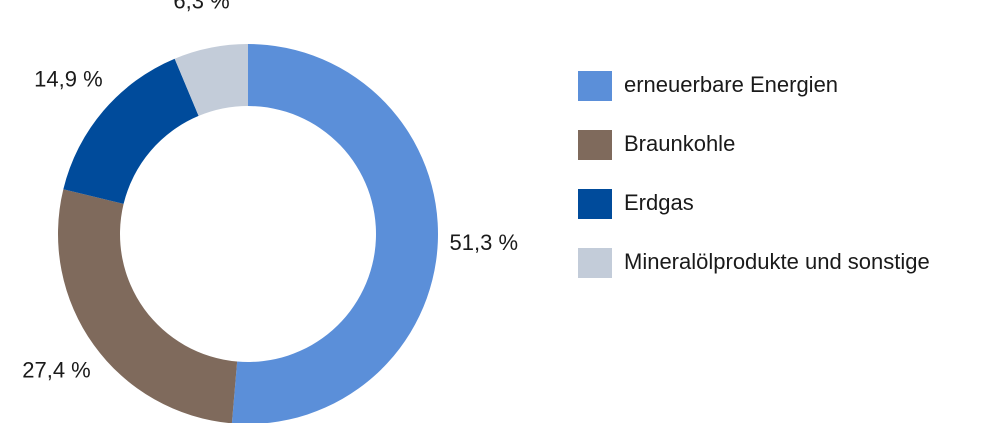  Describe the element at coordinates (484, 242) in the screenshot. I see `data-label: 51,3 %` at that location.